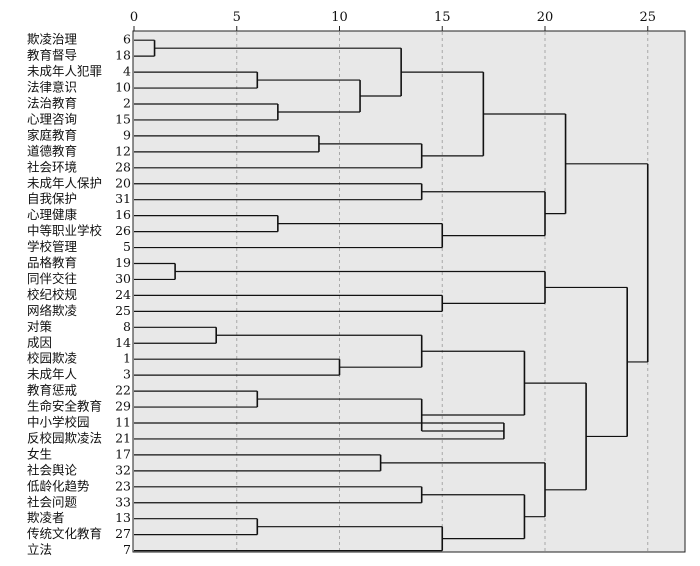 The width and height of the screenshot is (700, 566). What do you see at coordinates (123, 437) in the screenshot?
I see `leaf-id: 21` at bounding box center [123, 437].